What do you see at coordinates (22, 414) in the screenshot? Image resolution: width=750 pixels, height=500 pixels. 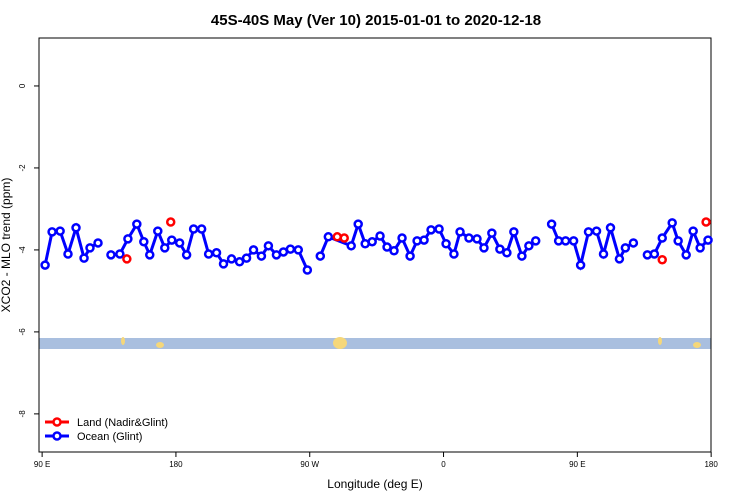 I see `y-tick-label: -8` at bounding box center [22, 414].